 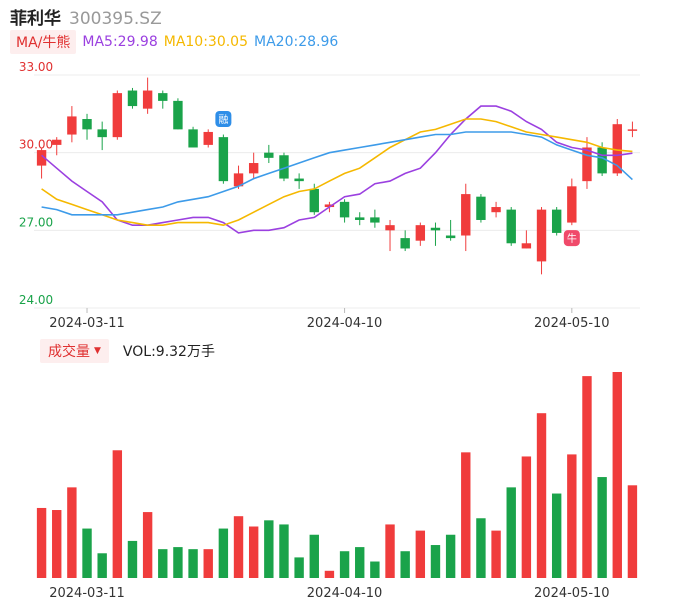 I want to click on stock-code: 300395.SZ, so click(x=115, y=19).